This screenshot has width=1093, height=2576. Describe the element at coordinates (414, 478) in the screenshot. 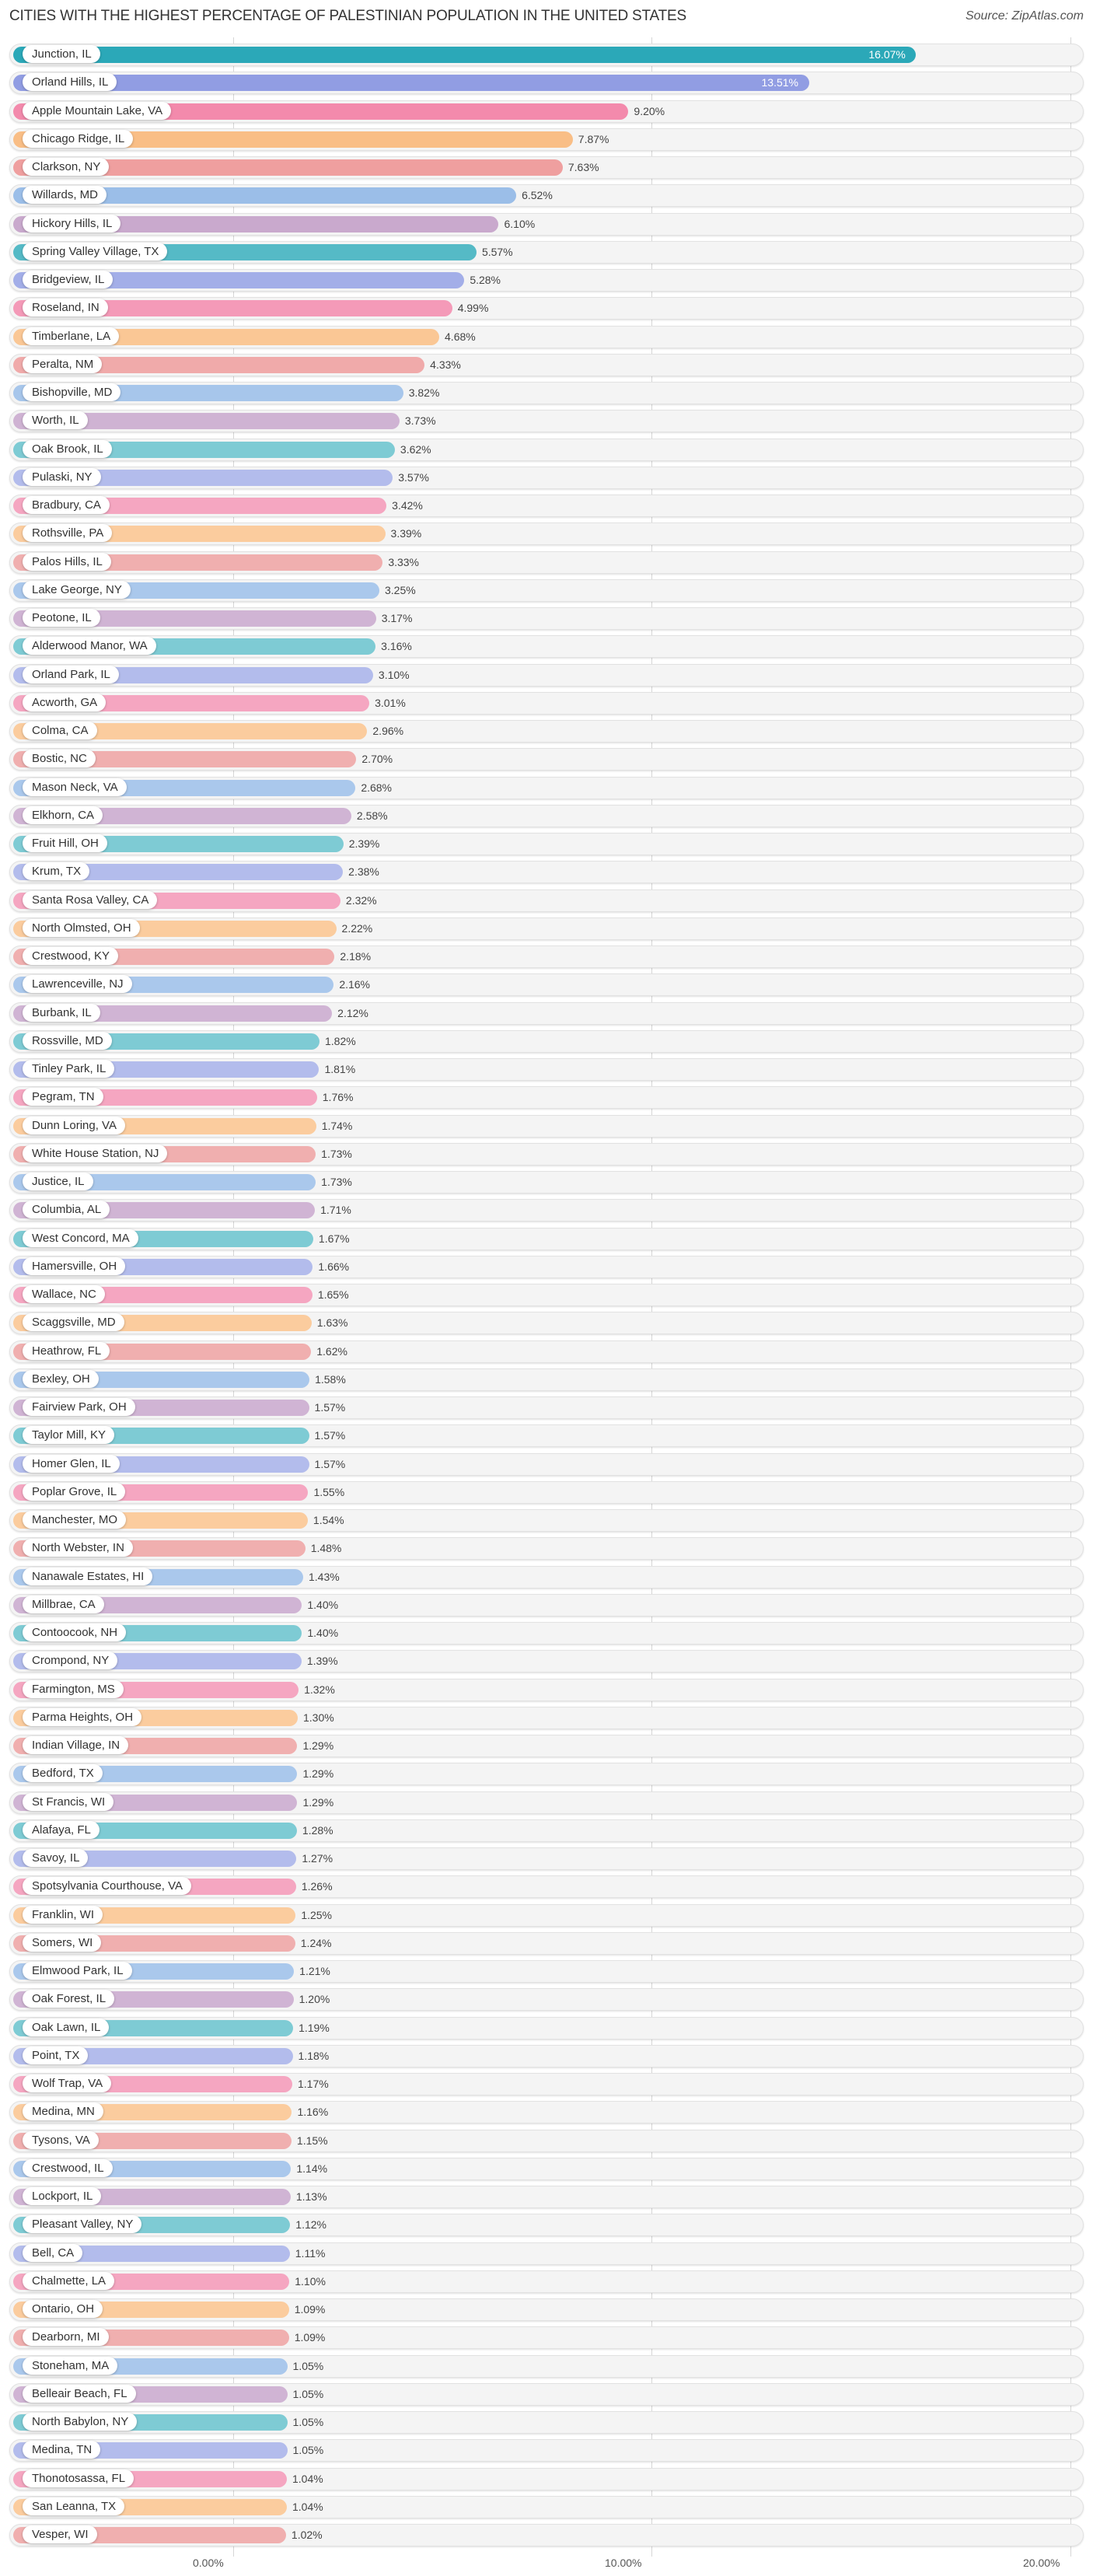

I see `value-label: 3.57%` at that location.